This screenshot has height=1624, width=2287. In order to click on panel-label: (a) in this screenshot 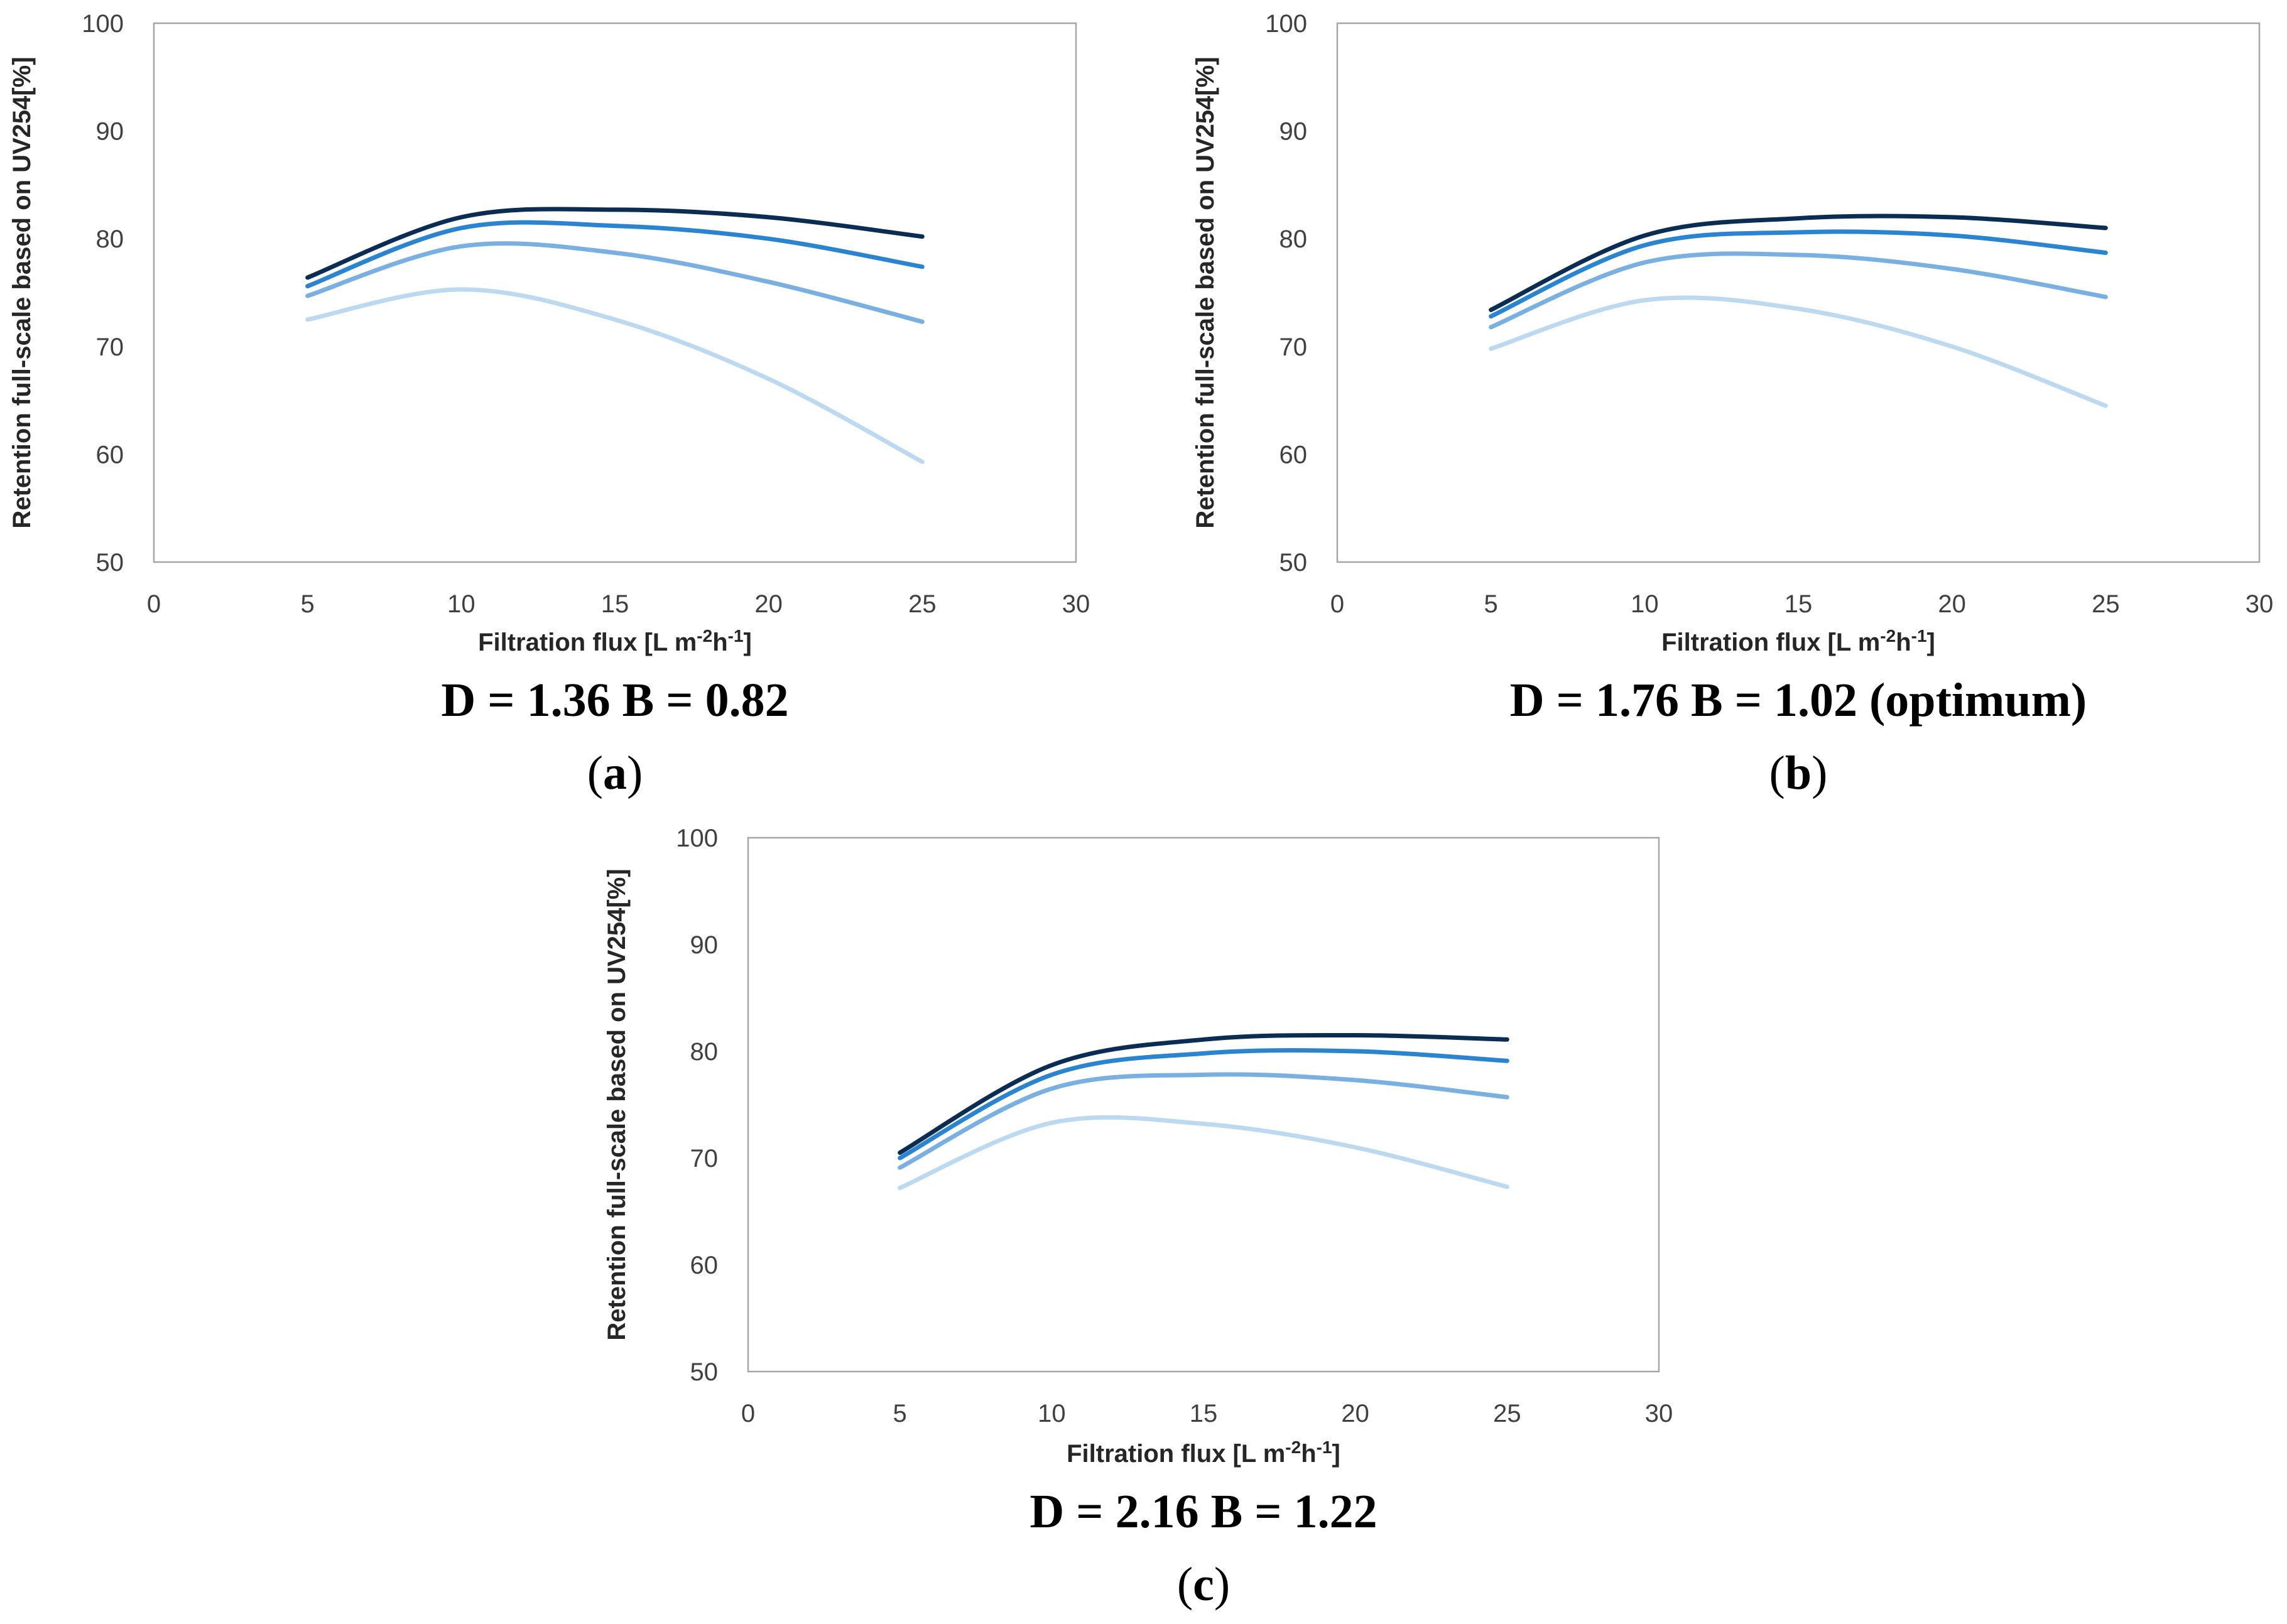, I will do `click(615, 773)`.